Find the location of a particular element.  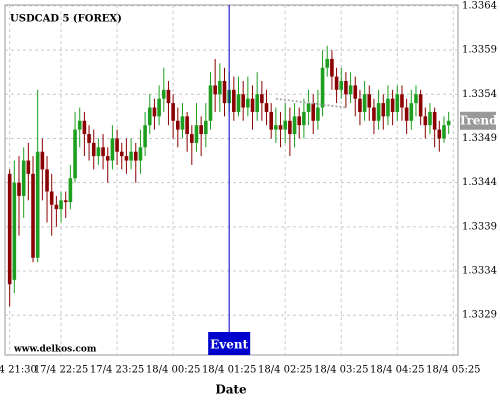

y-tick-label: 1.3334 is located at coordinates (479, 271).